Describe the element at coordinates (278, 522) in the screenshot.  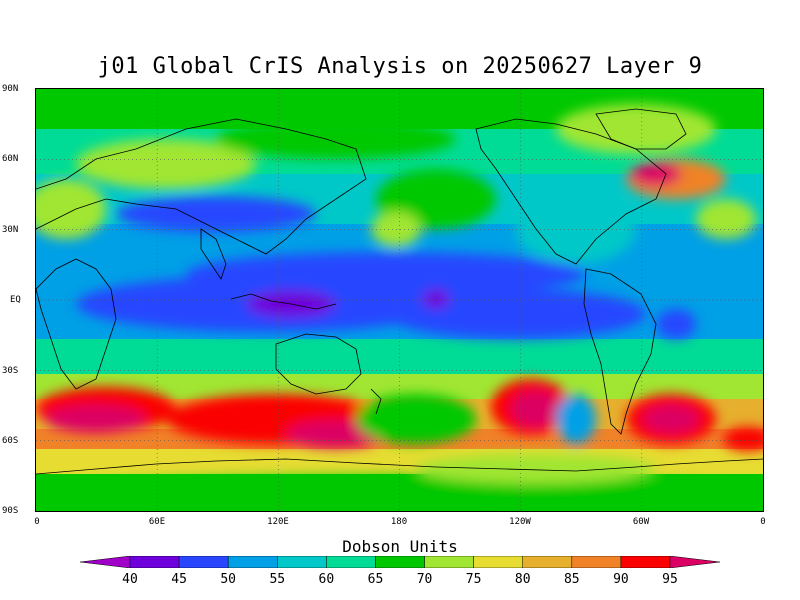
I see `lon-label-120e: 120E` at that location.